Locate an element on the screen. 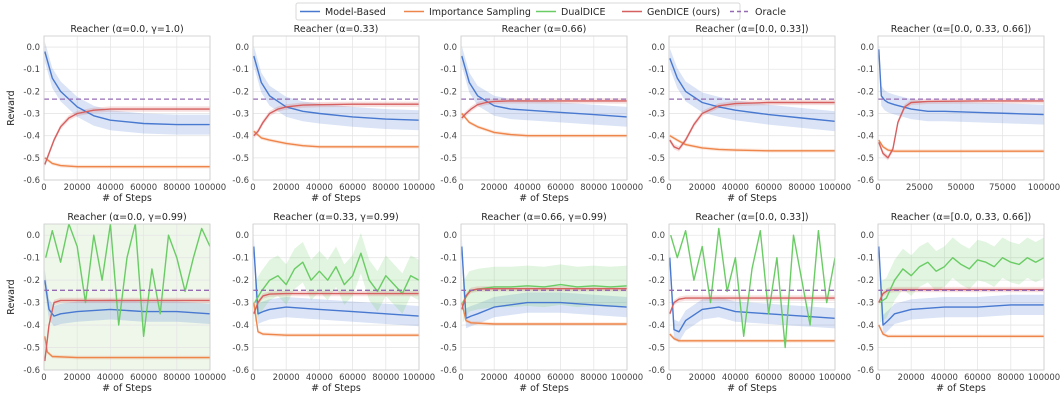 The image size is (1063, 393). chart-title: Reacher (α=0.66) is located at coordinates (544, 29).